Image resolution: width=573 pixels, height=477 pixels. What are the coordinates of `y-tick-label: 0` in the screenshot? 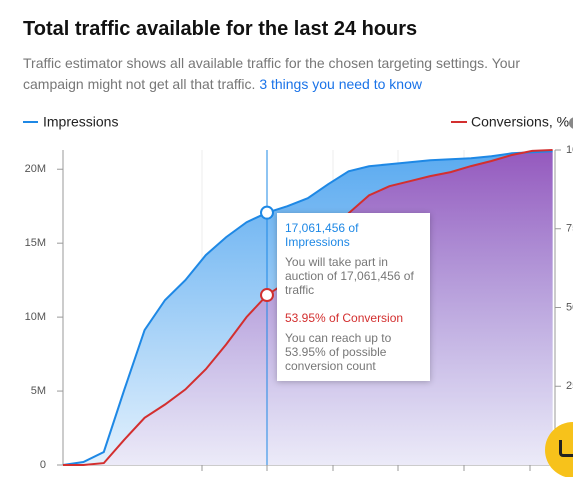 It's located at (43, 465).